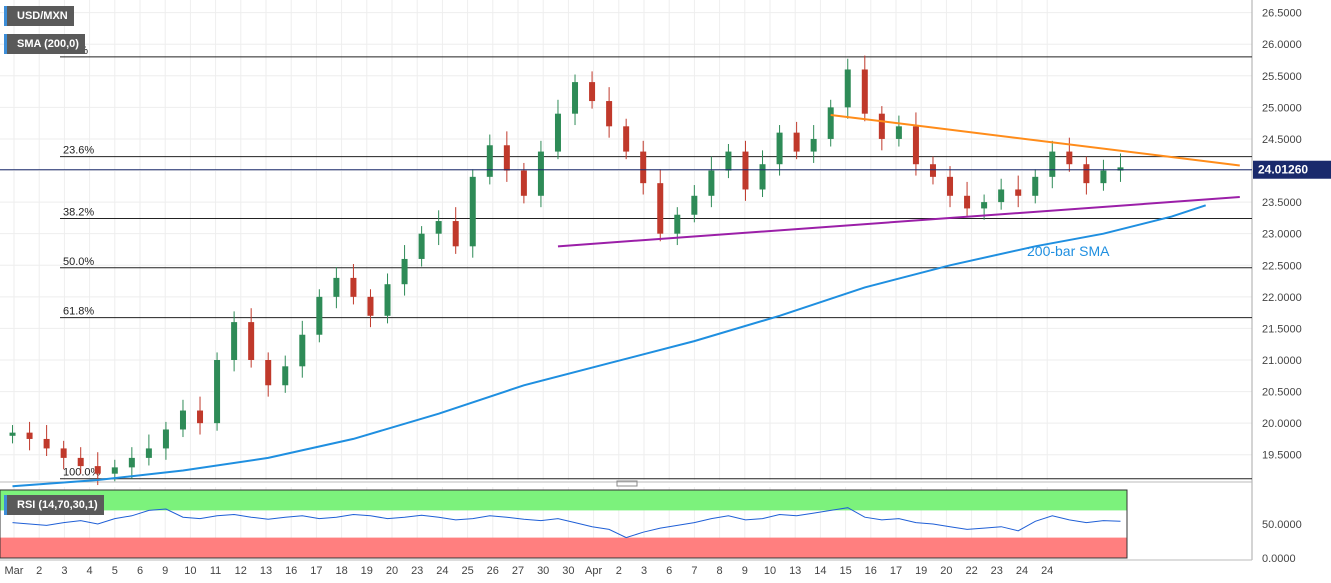  What do you see at coordinates (39, 16) in the screenshot?
I see `symbol-label: USD/MXN` at bounding box center [39, 16].